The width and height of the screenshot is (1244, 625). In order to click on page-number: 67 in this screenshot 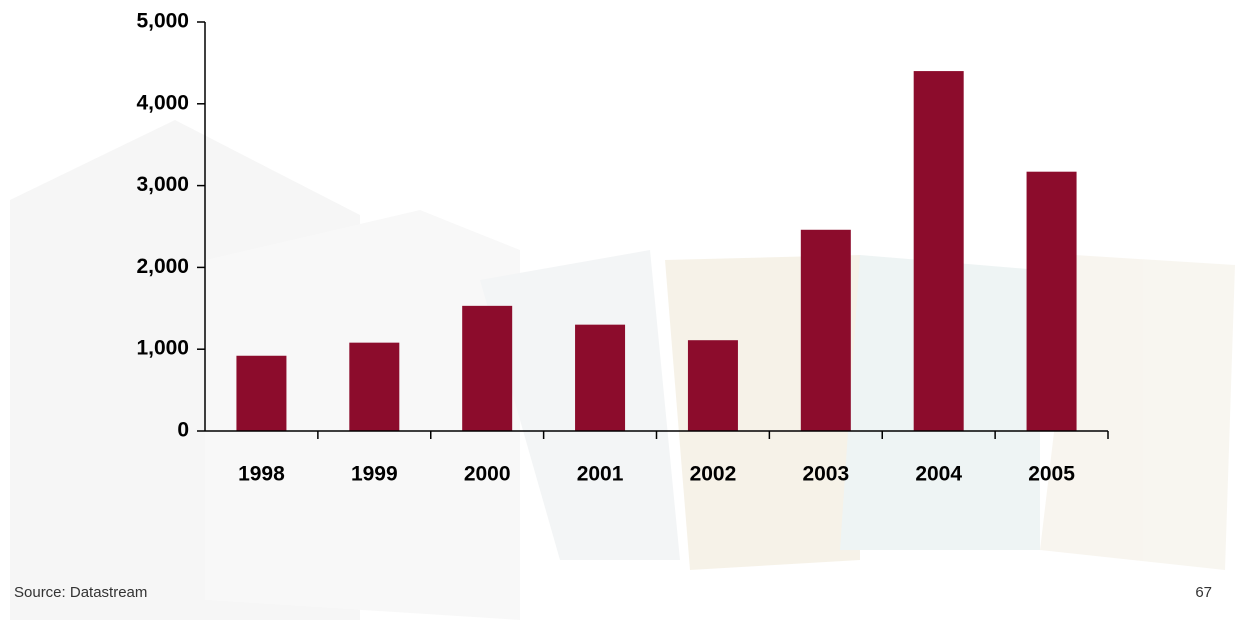, I will do `click(1203, 592)`.